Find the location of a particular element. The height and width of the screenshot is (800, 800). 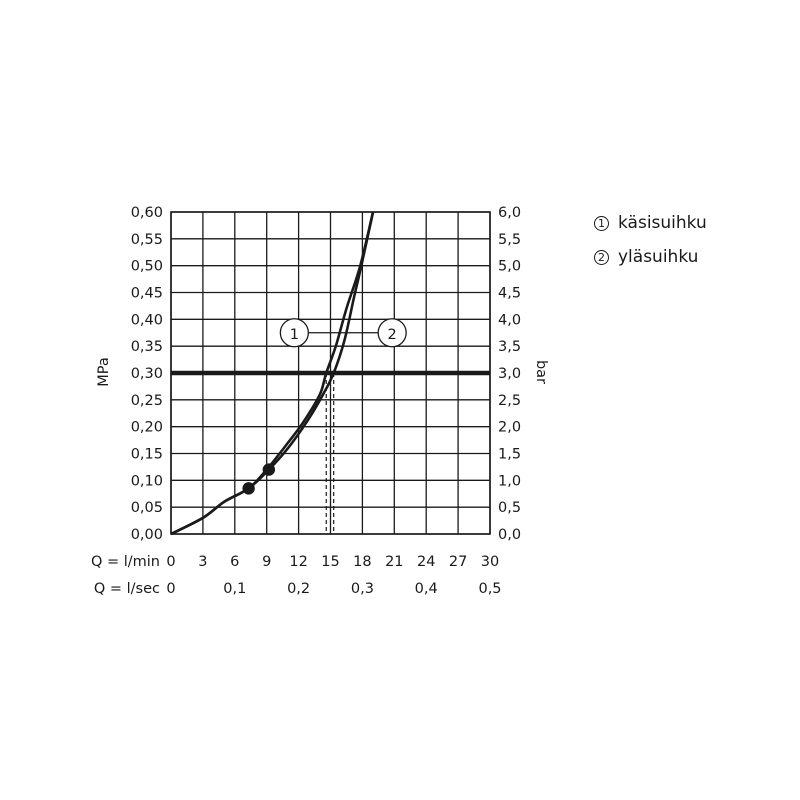

right-tick-label: 0,0 is located at coordinates (509, 535).